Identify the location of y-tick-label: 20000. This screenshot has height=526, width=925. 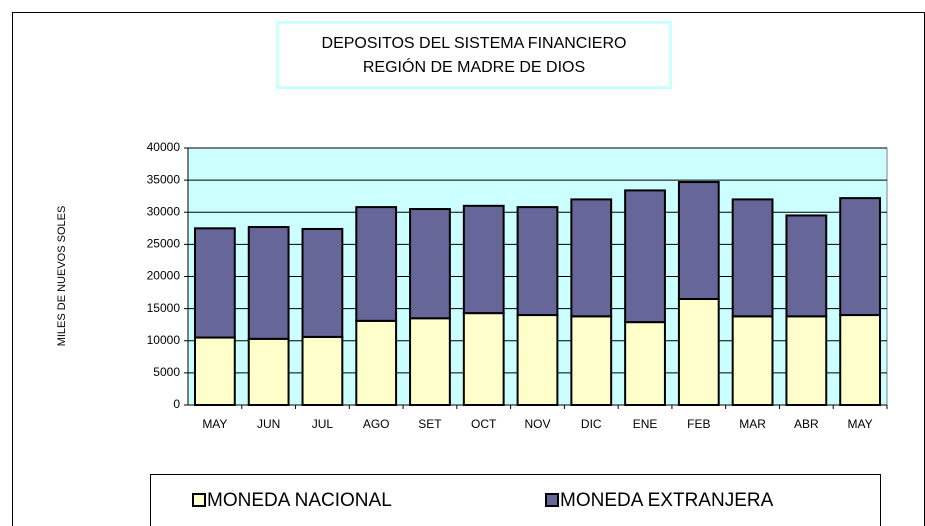
(164, 276).